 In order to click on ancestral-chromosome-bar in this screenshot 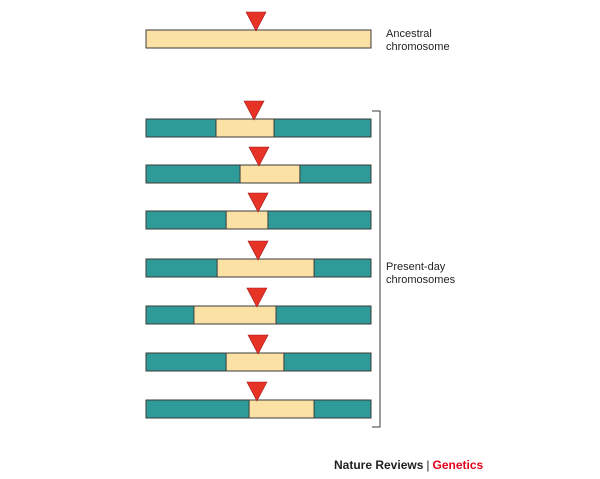, I will do `click(258, 39)`.